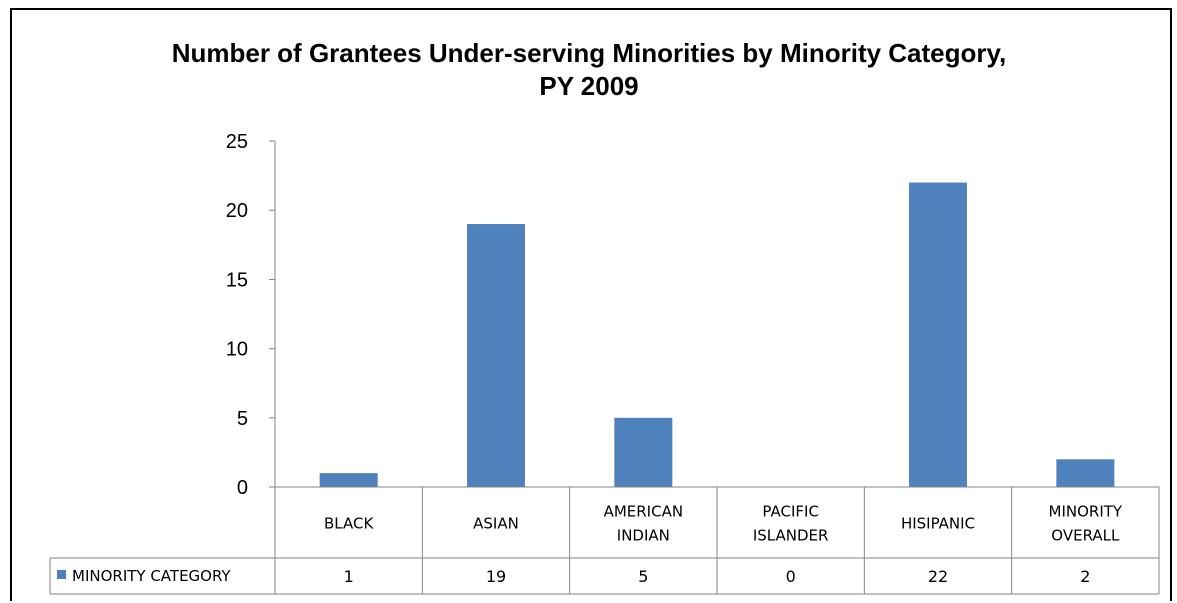 Image resolution: width=1177 pixels, height=603 pixels. Describe the element at coordinates (938, 576) in the screenshot. I see `data-table-value: 22` at that location.